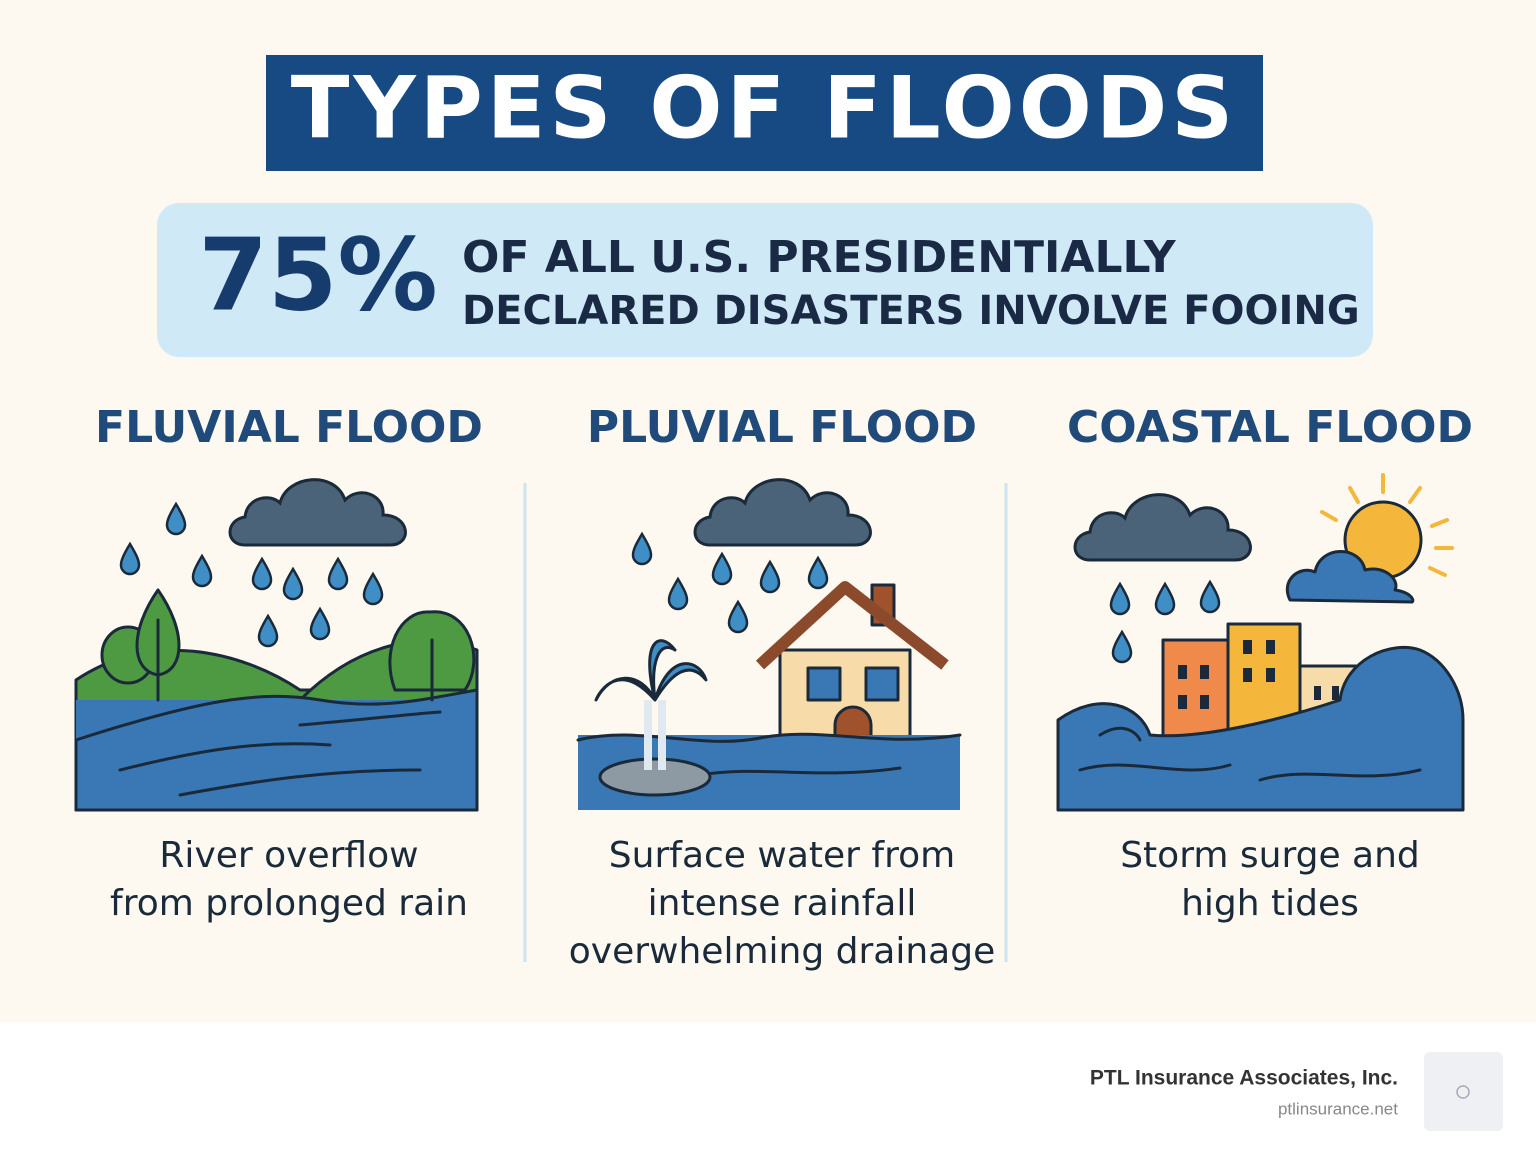  What do you see at coordinates (317, 274) in the screenshot?
I see `stat-value: 75%` at bounding box center [317, 274].